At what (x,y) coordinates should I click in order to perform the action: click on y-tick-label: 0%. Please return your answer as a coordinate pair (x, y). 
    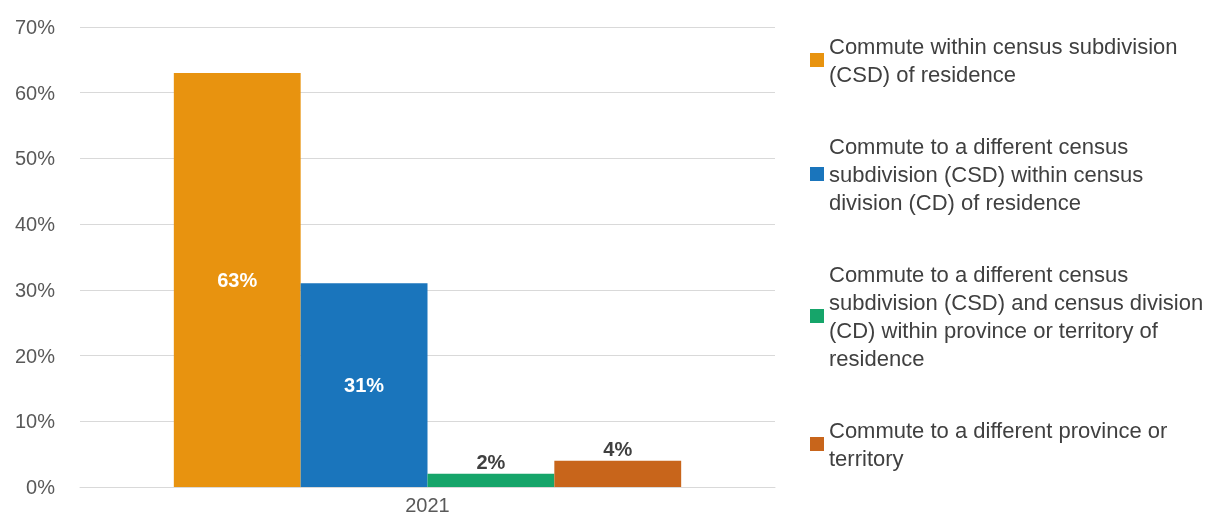
    Looking at the image, I should click on (41, 487).